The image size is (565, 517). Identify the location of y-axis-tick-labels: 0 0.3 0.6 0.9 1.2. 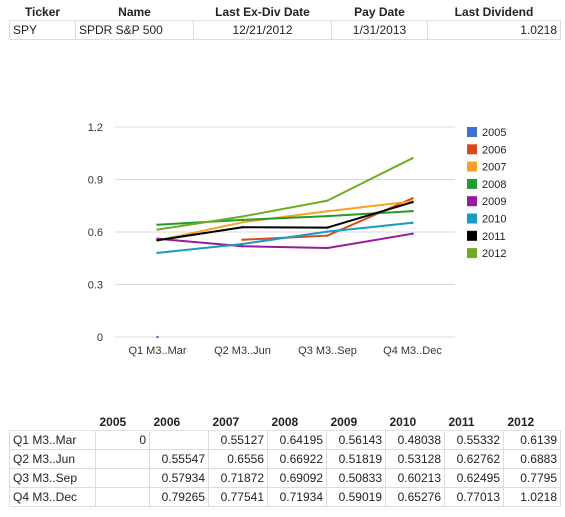
(95, 233).